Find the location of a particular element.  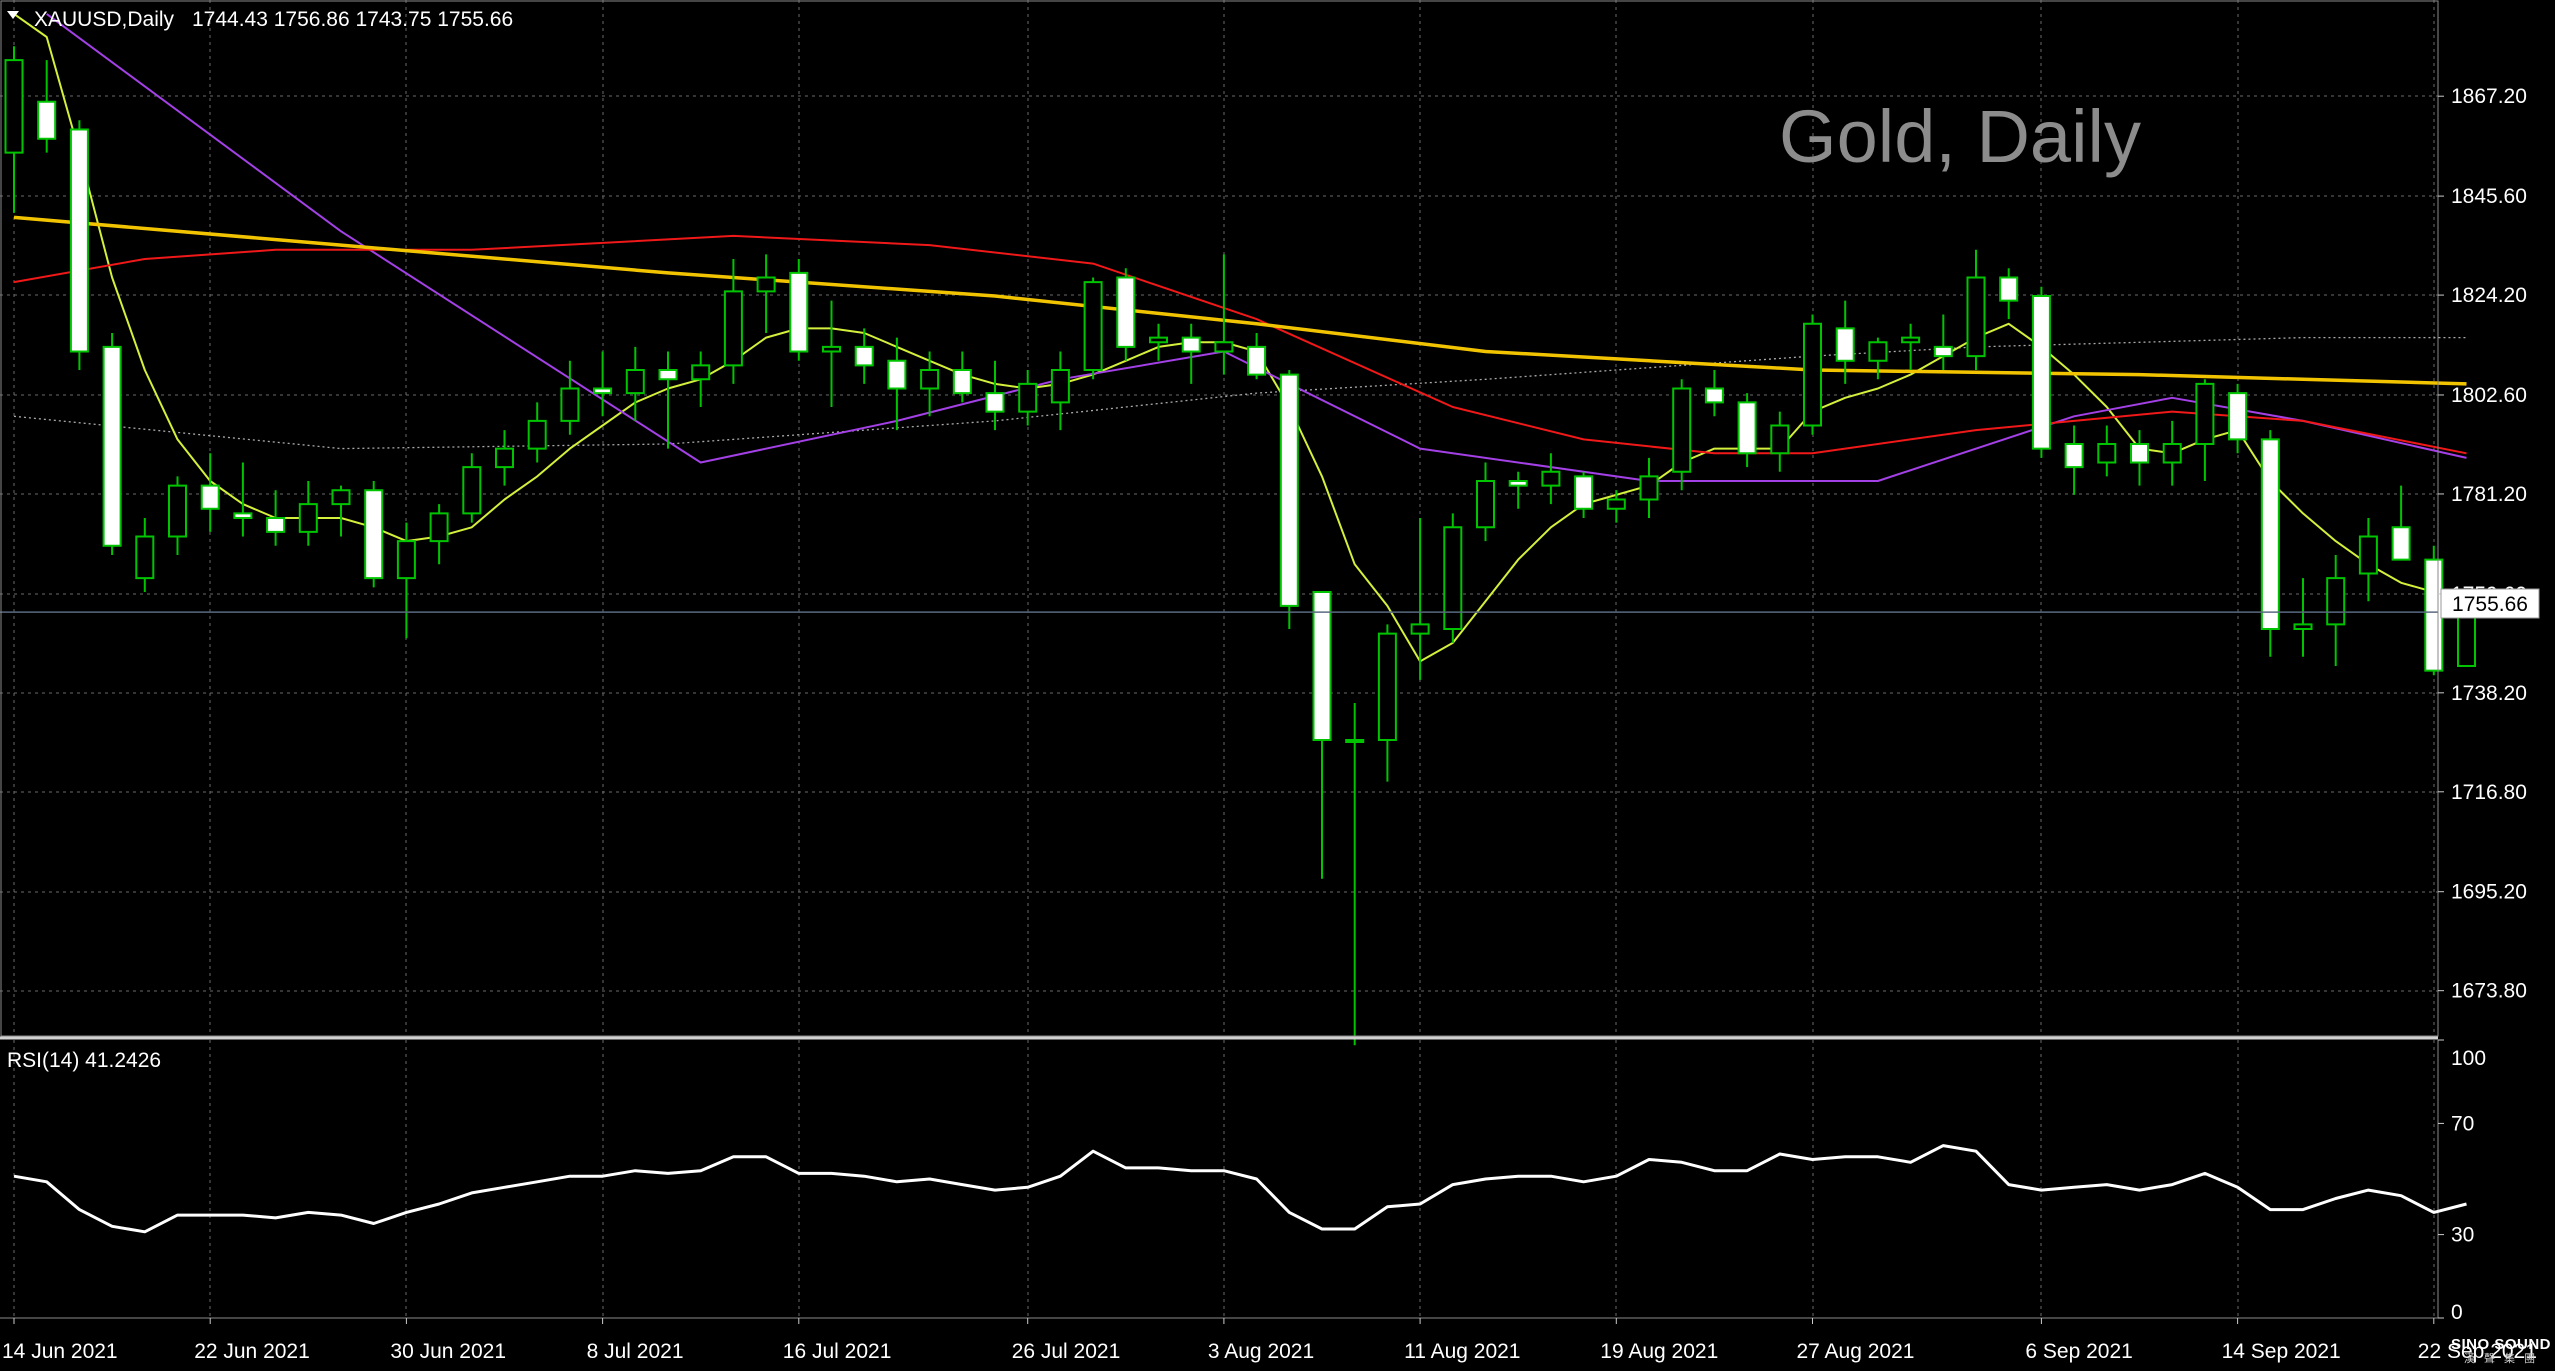

time-axis-label: 11 Aug 2021 is located at coordinates (1462, 1351).